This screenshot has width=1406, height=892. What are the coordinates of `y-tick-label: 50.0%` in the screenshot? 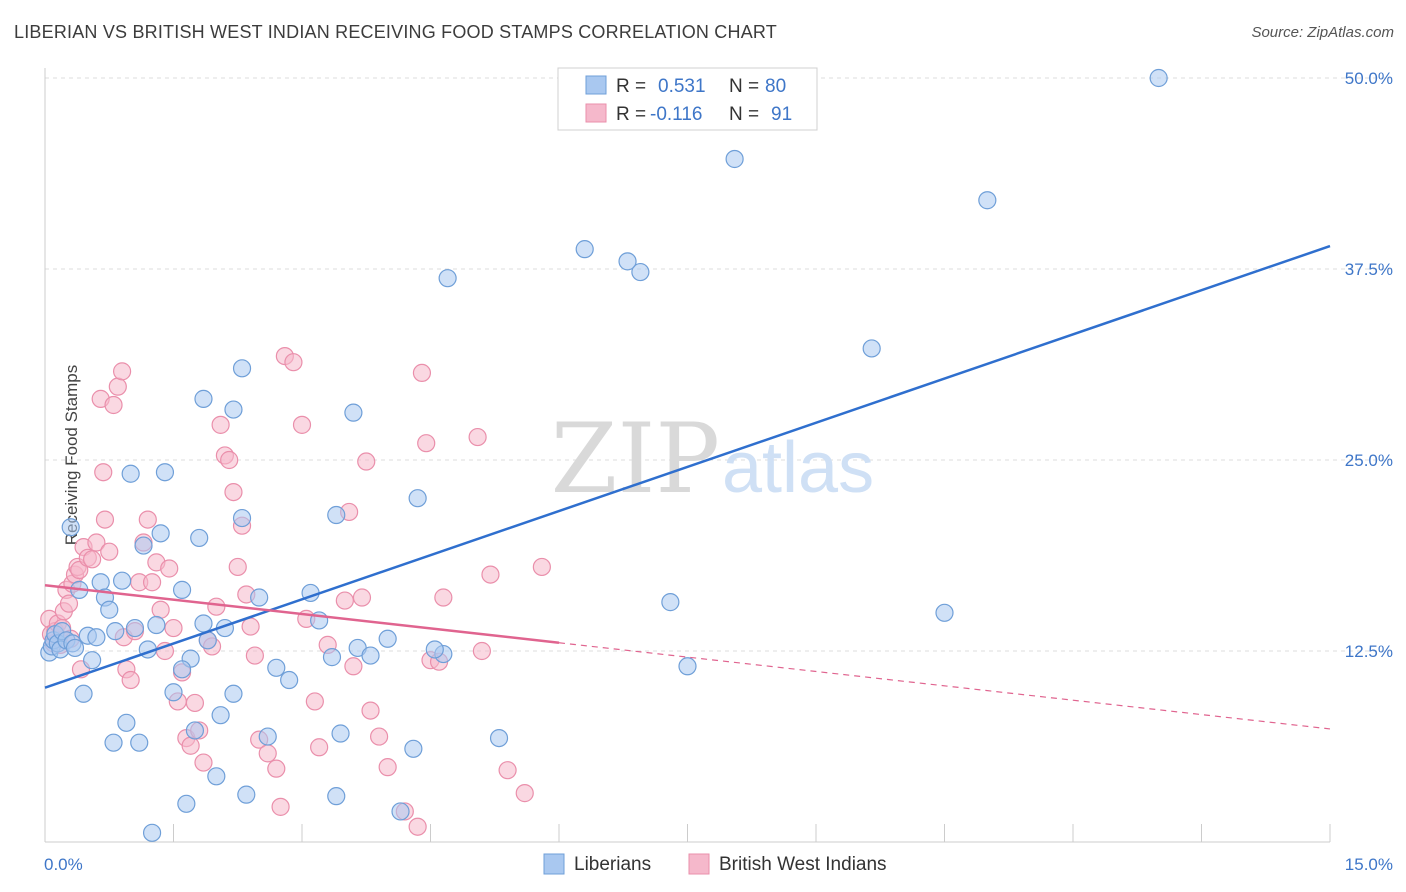 It's located at (1369, 78).